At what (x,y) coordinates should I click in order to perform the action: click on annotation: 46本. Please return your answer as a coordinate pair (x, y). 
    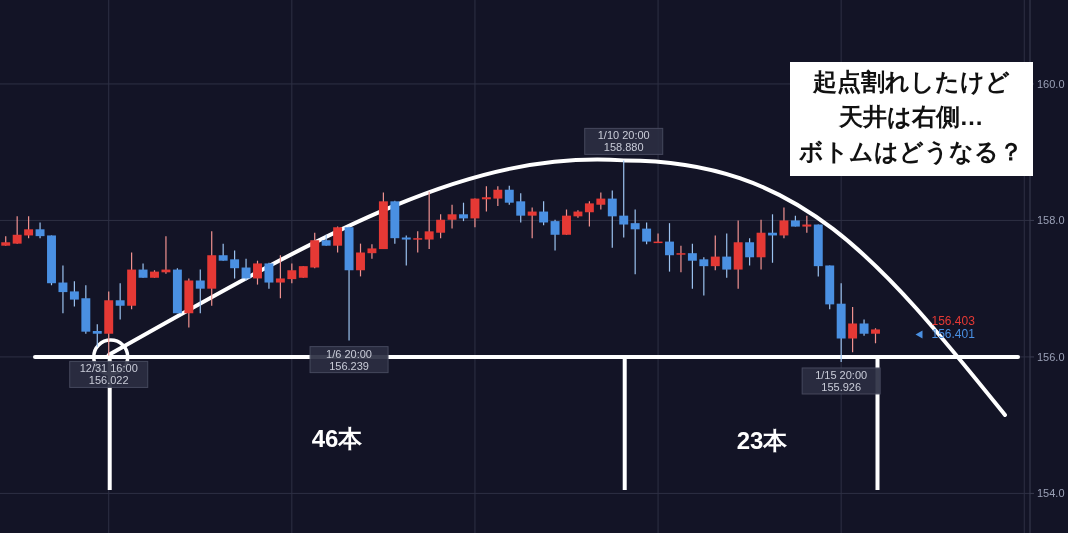
    Looking at the image, I should click on (337, 438).